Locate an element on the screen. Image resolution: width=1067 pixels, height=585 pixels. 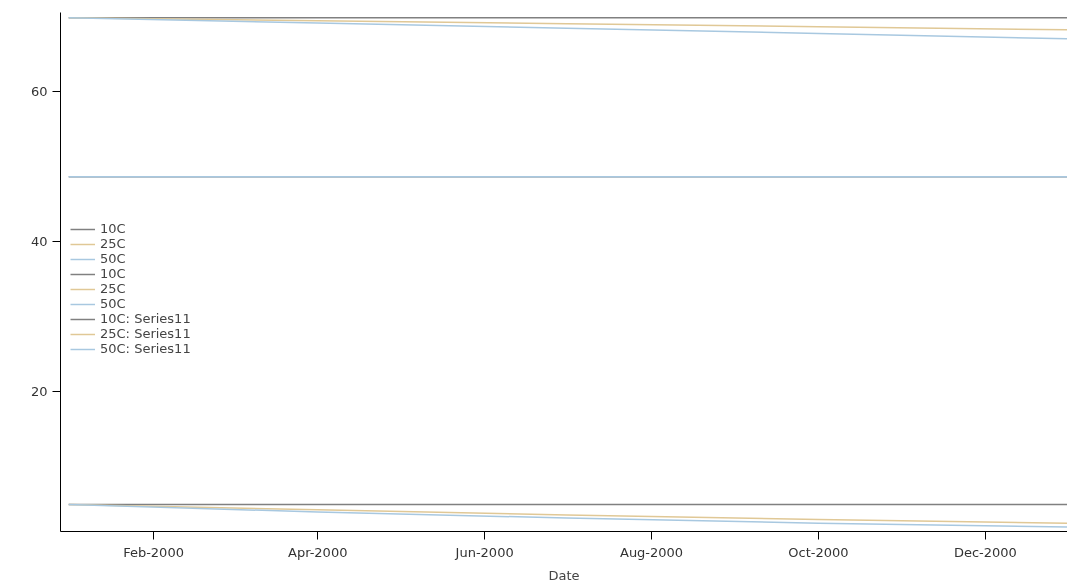
x-tick-label: Dec-2000 is located at coordinates (985, 552).